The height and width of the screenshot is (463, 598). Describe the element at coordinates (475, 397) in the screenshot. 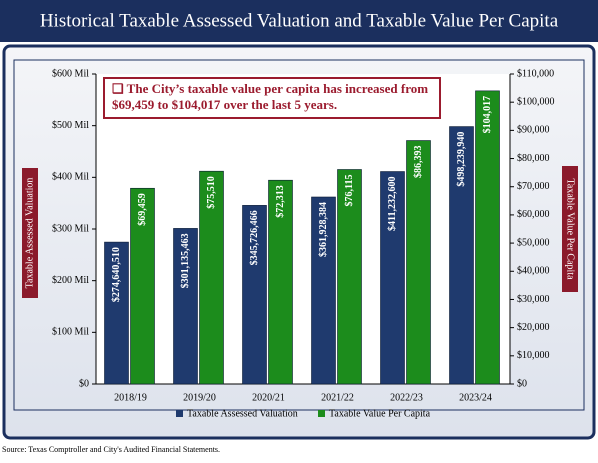

I see `x-tick-label: 2023/24` at that location.